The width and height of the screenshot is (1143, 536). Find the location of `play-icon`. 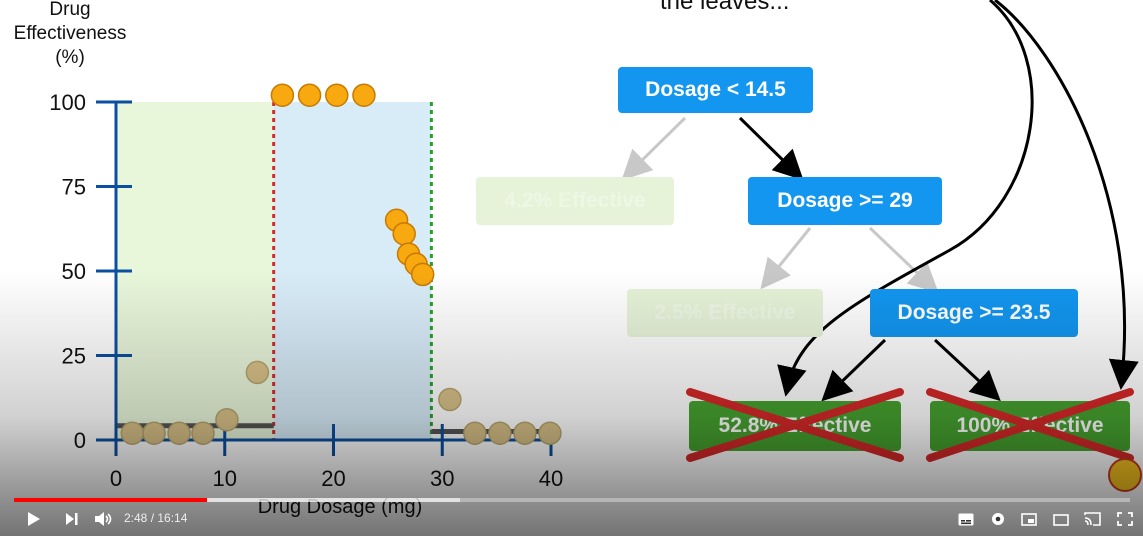

play-icon is located at coordinates (34, 519).